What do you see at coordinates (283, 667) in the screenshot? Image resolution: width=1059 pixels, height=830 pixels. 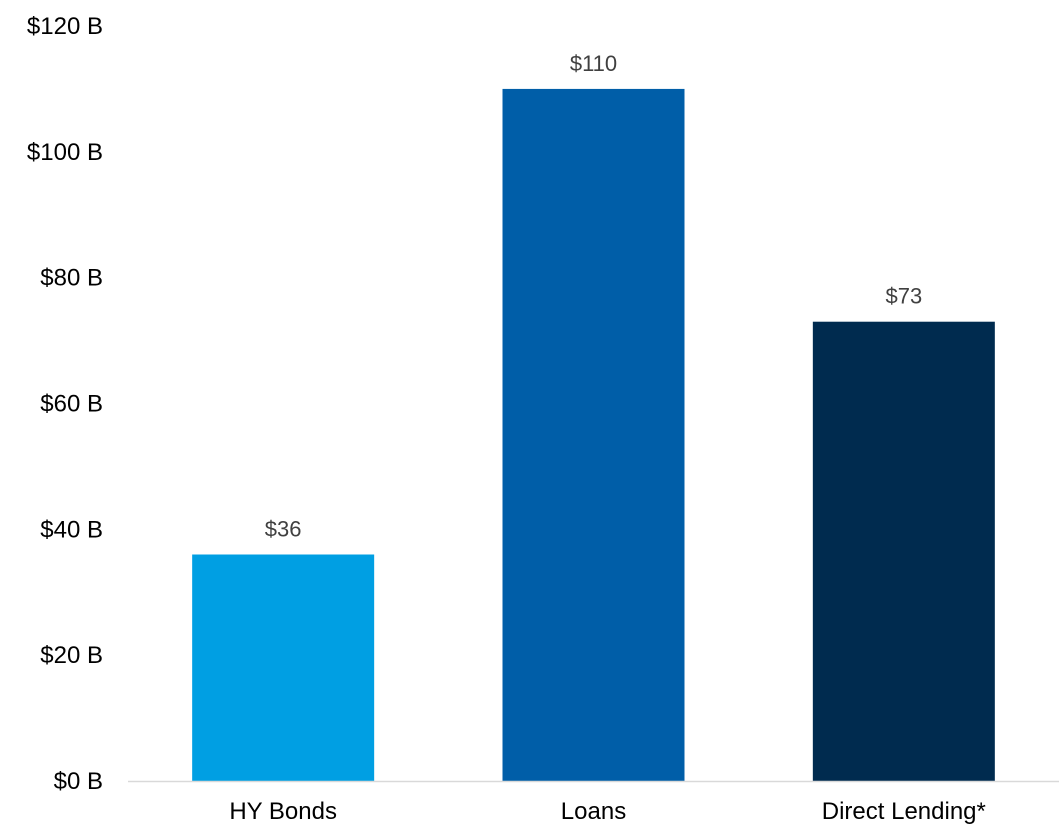 I see `bar-hy-bonds` at bounding box center [283, 667].